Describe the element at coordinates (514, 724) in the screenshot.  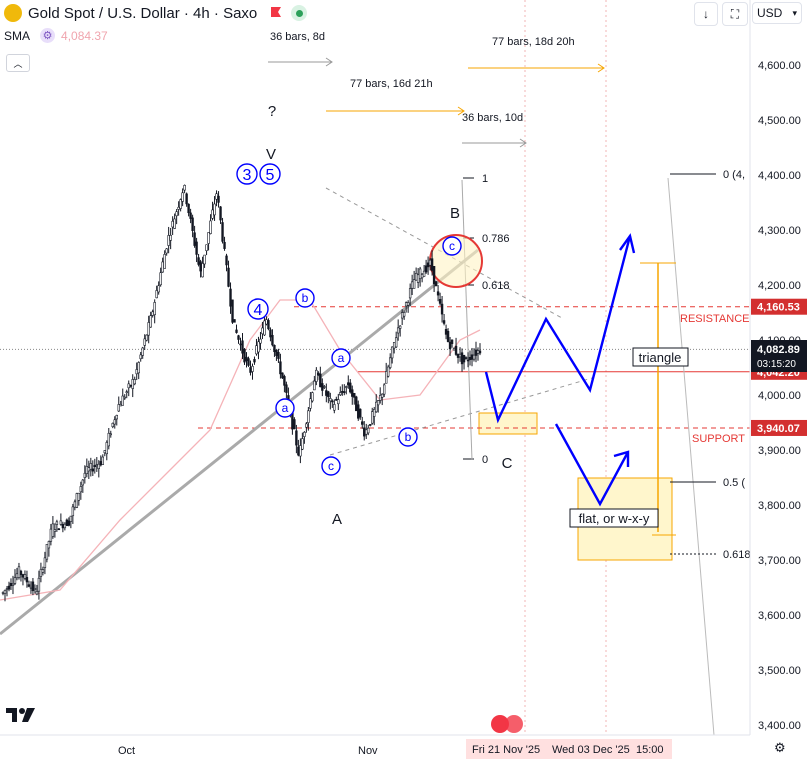
I see `us-flag-event-icon` at that location.